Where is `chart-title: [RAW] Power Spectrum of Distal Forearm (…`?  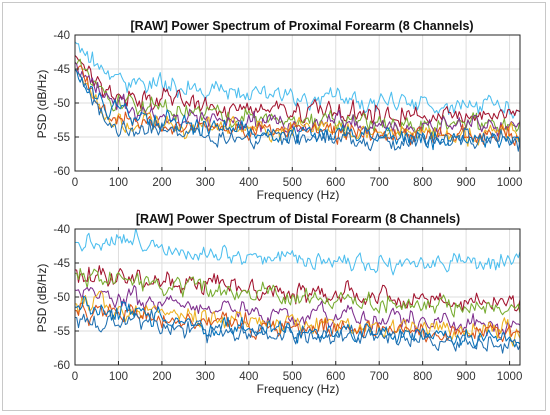 chart-title: [RAW] Power Spectrum of Distal Forearm (… is located at coordinates (298, 219).